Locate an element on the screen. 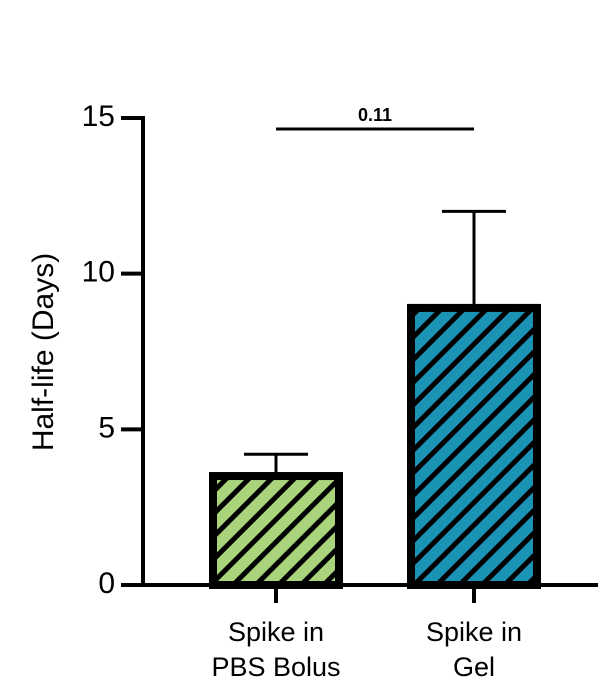  y-tick-label: 0 is located at coordinates (106, 583).